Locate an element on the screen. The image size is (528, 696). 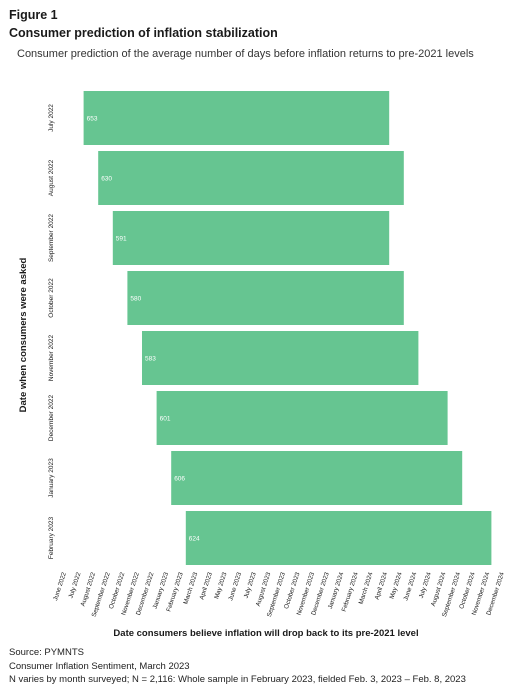
source-note: Source: PYMNTS is located at coordinates (46, 652).